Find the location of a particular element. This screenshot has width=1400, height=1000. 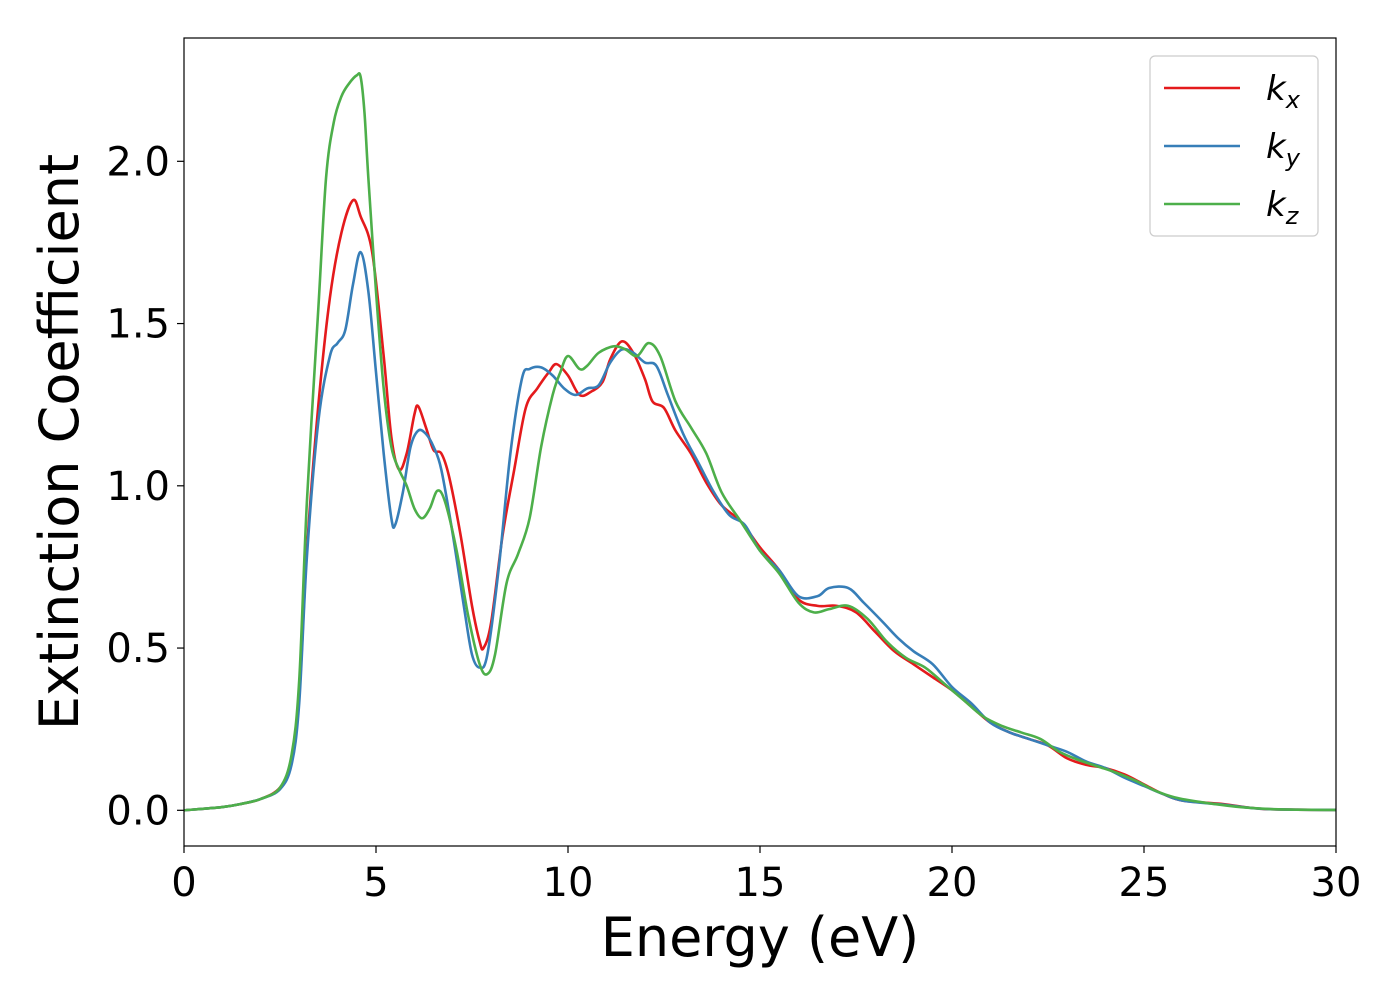

x-tick-label: 15 is located at coordinates (760, 883).